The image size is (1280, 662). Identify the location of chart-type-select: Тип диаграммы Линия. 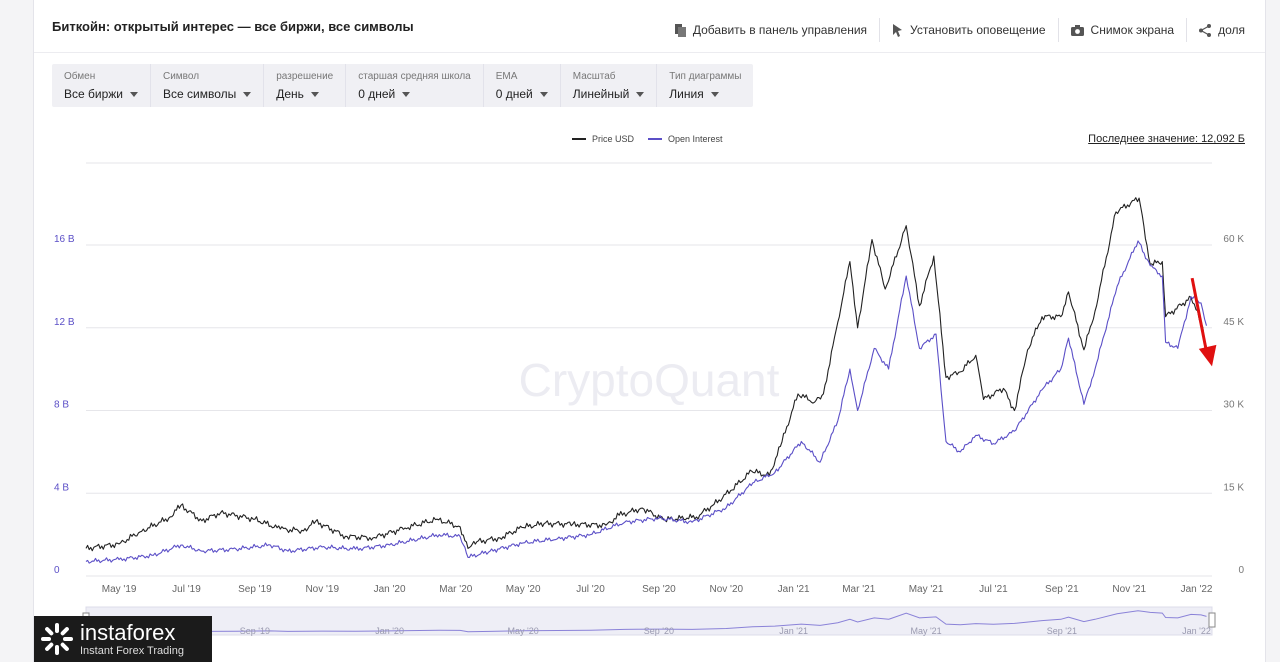
(705, 85).